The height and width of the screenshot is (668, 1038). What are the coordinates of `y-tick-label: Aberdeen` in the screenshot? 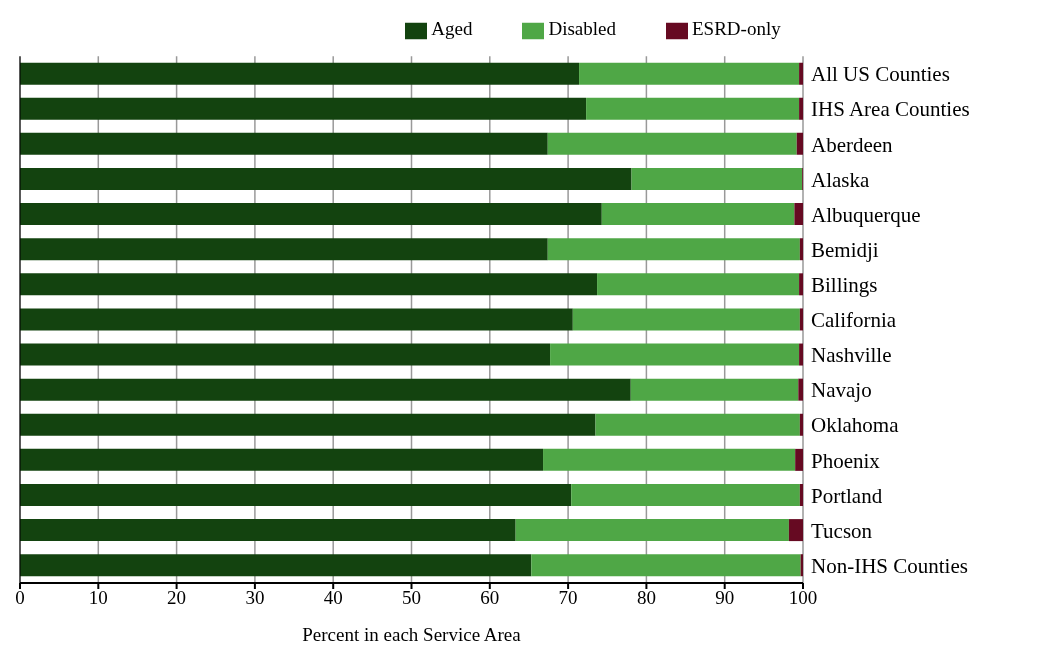 It's located at (852, 144).